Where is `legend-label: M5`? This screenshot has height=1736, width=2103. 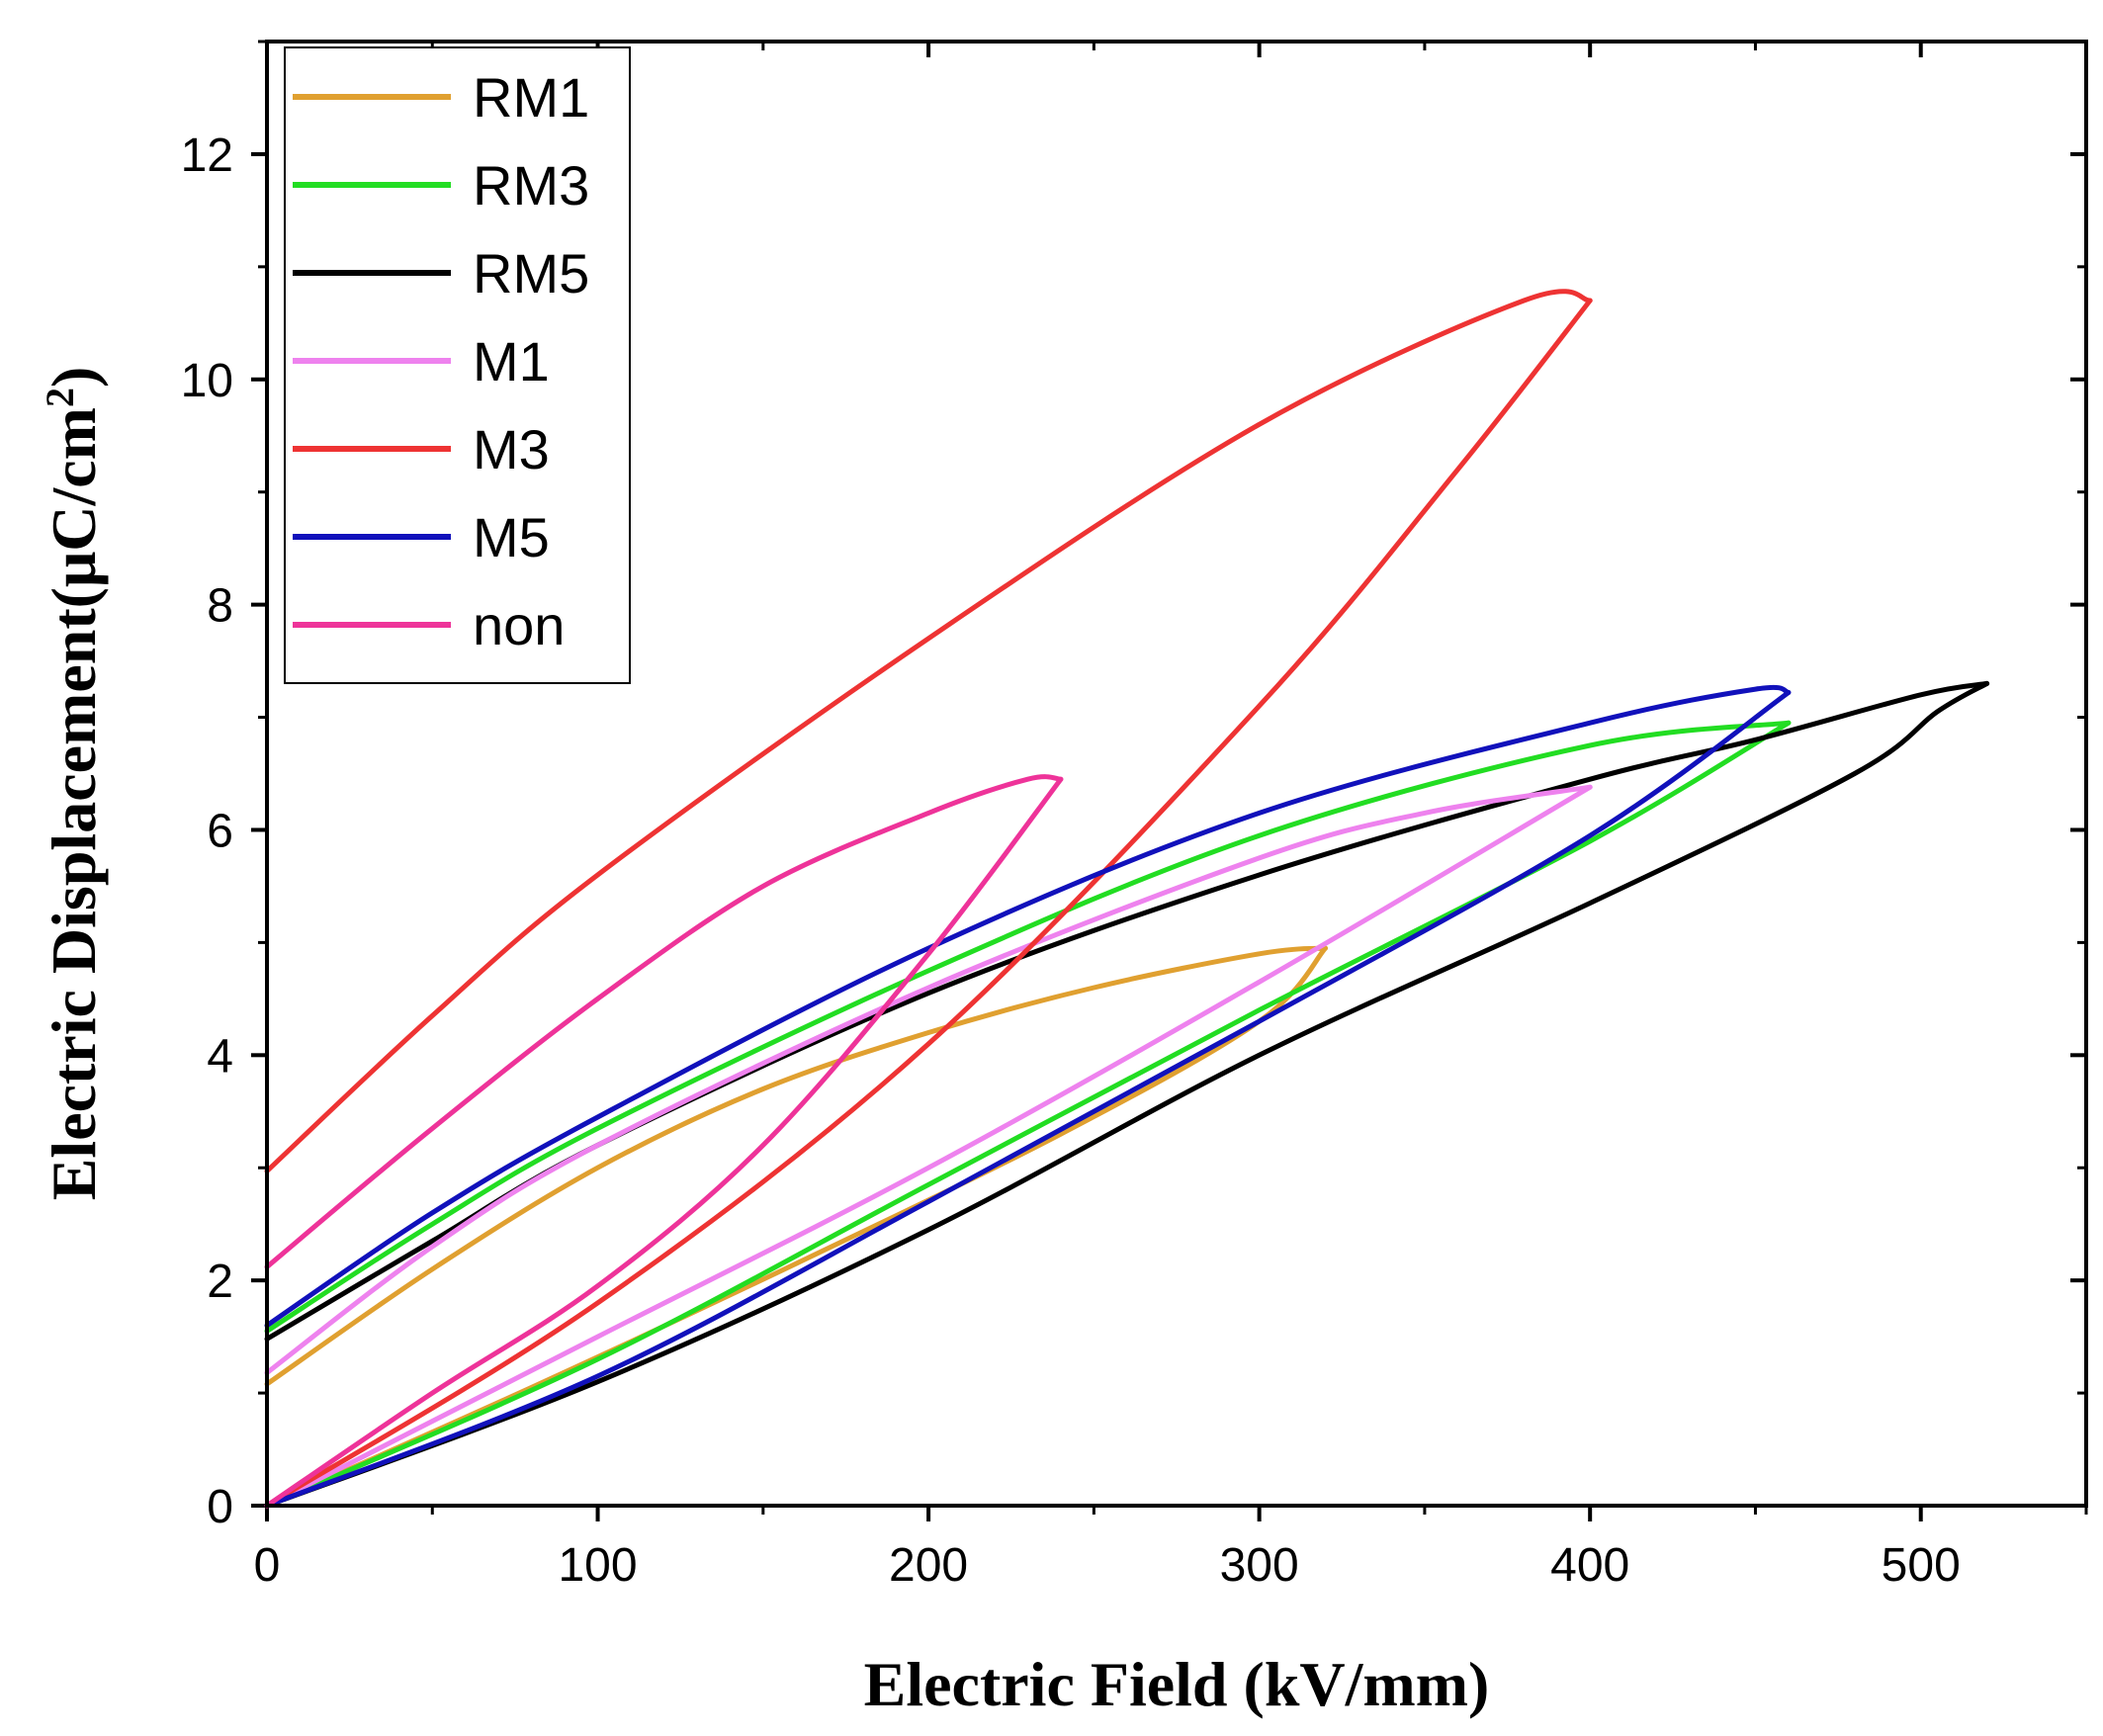
legend-label: M5 is located at coordinates (512, 537).